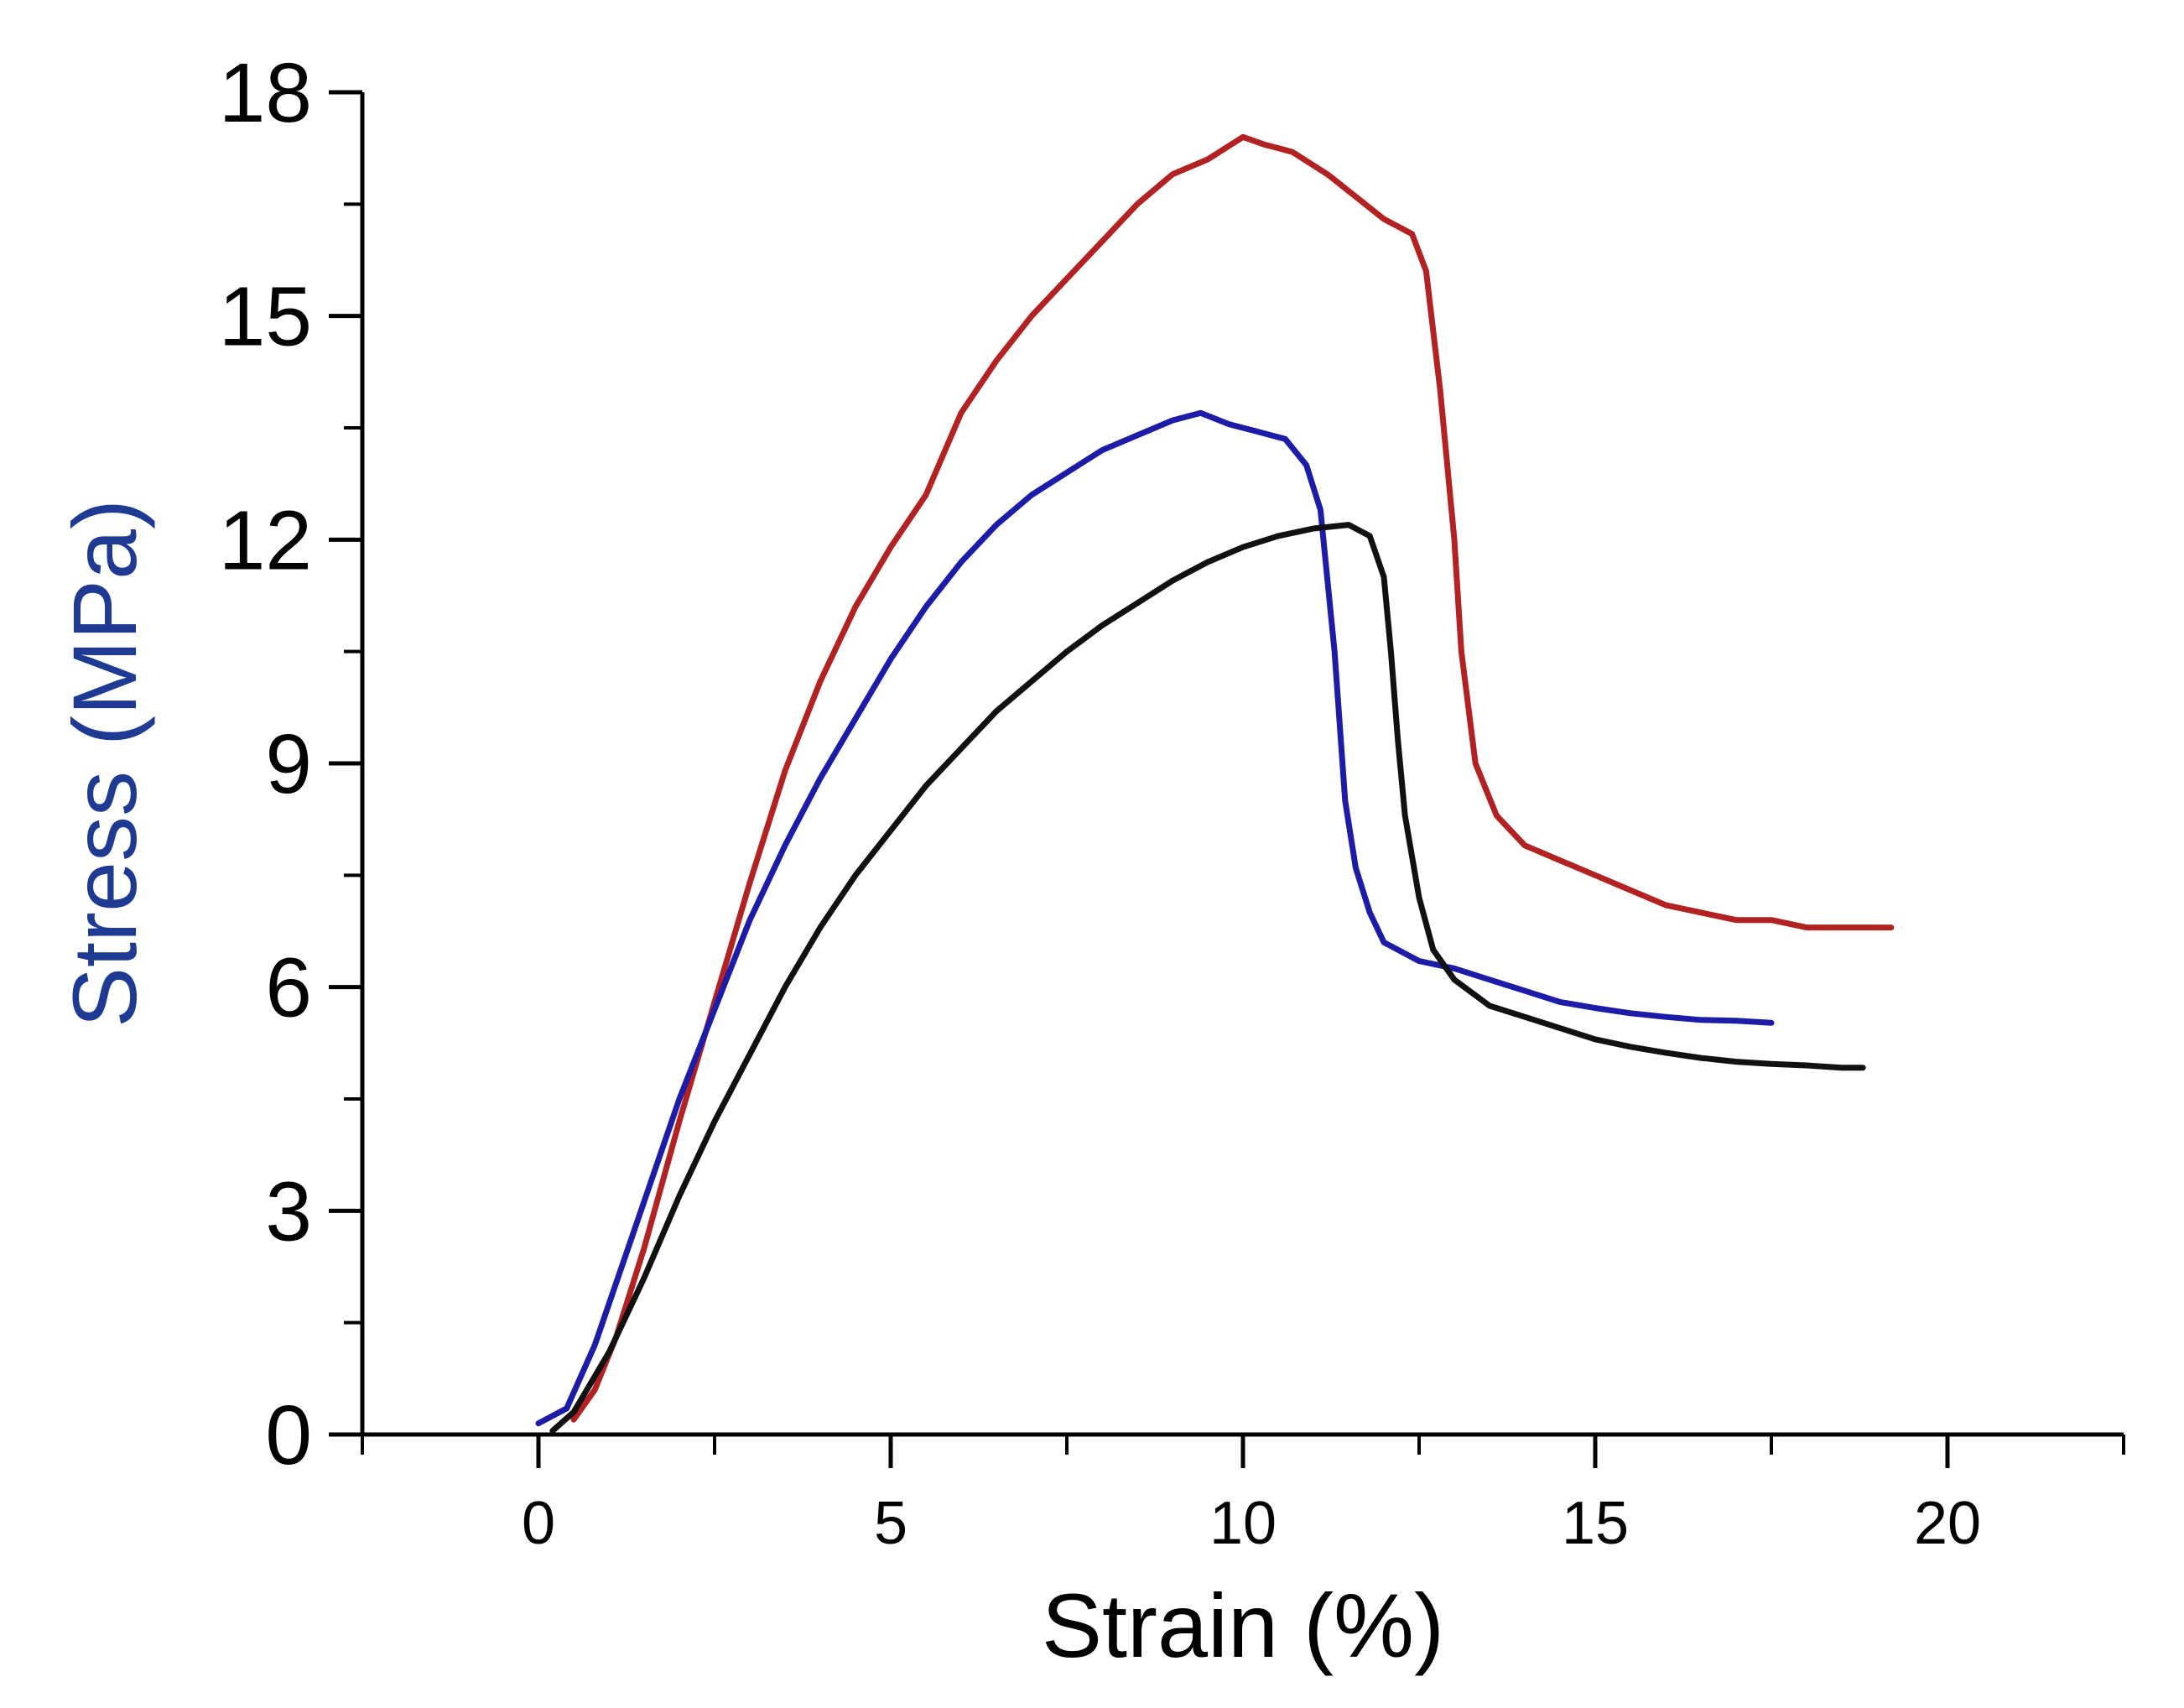 The width and height of the screenshot is (2184, 1708). What do you see at coordinates (890, 1523) in the screenshot?
I see `x-tick-label-5: 5` at bounding box center [890, 1523].